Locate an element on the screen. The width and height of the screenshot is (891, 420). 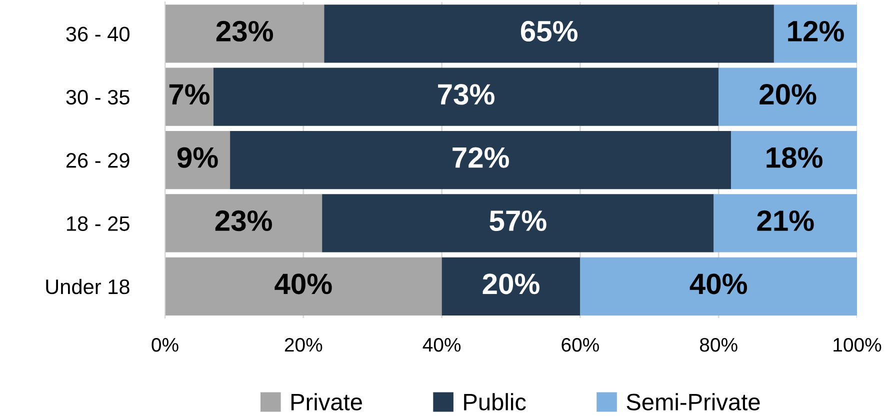
data-label: 72% is located at coordinates (480, 157).